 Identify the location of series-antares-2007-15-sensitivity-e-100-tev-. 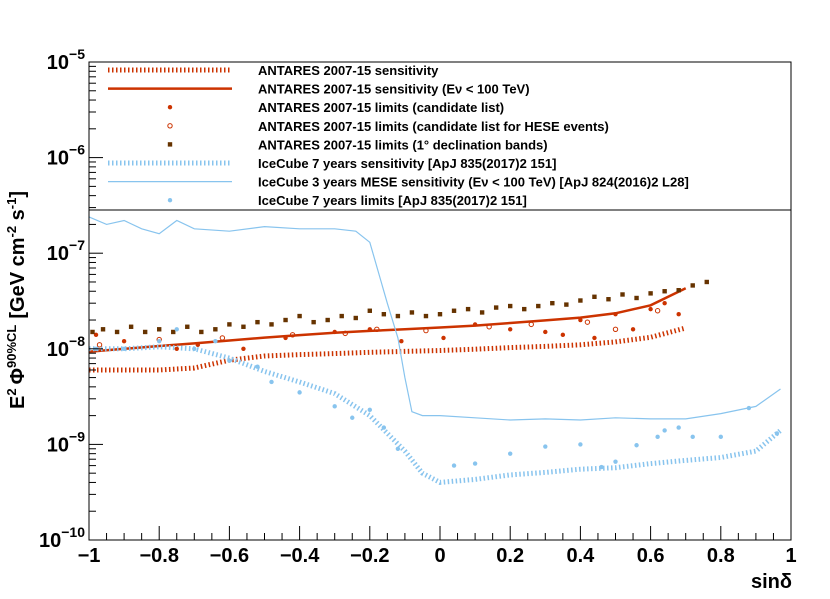
(387, 320).